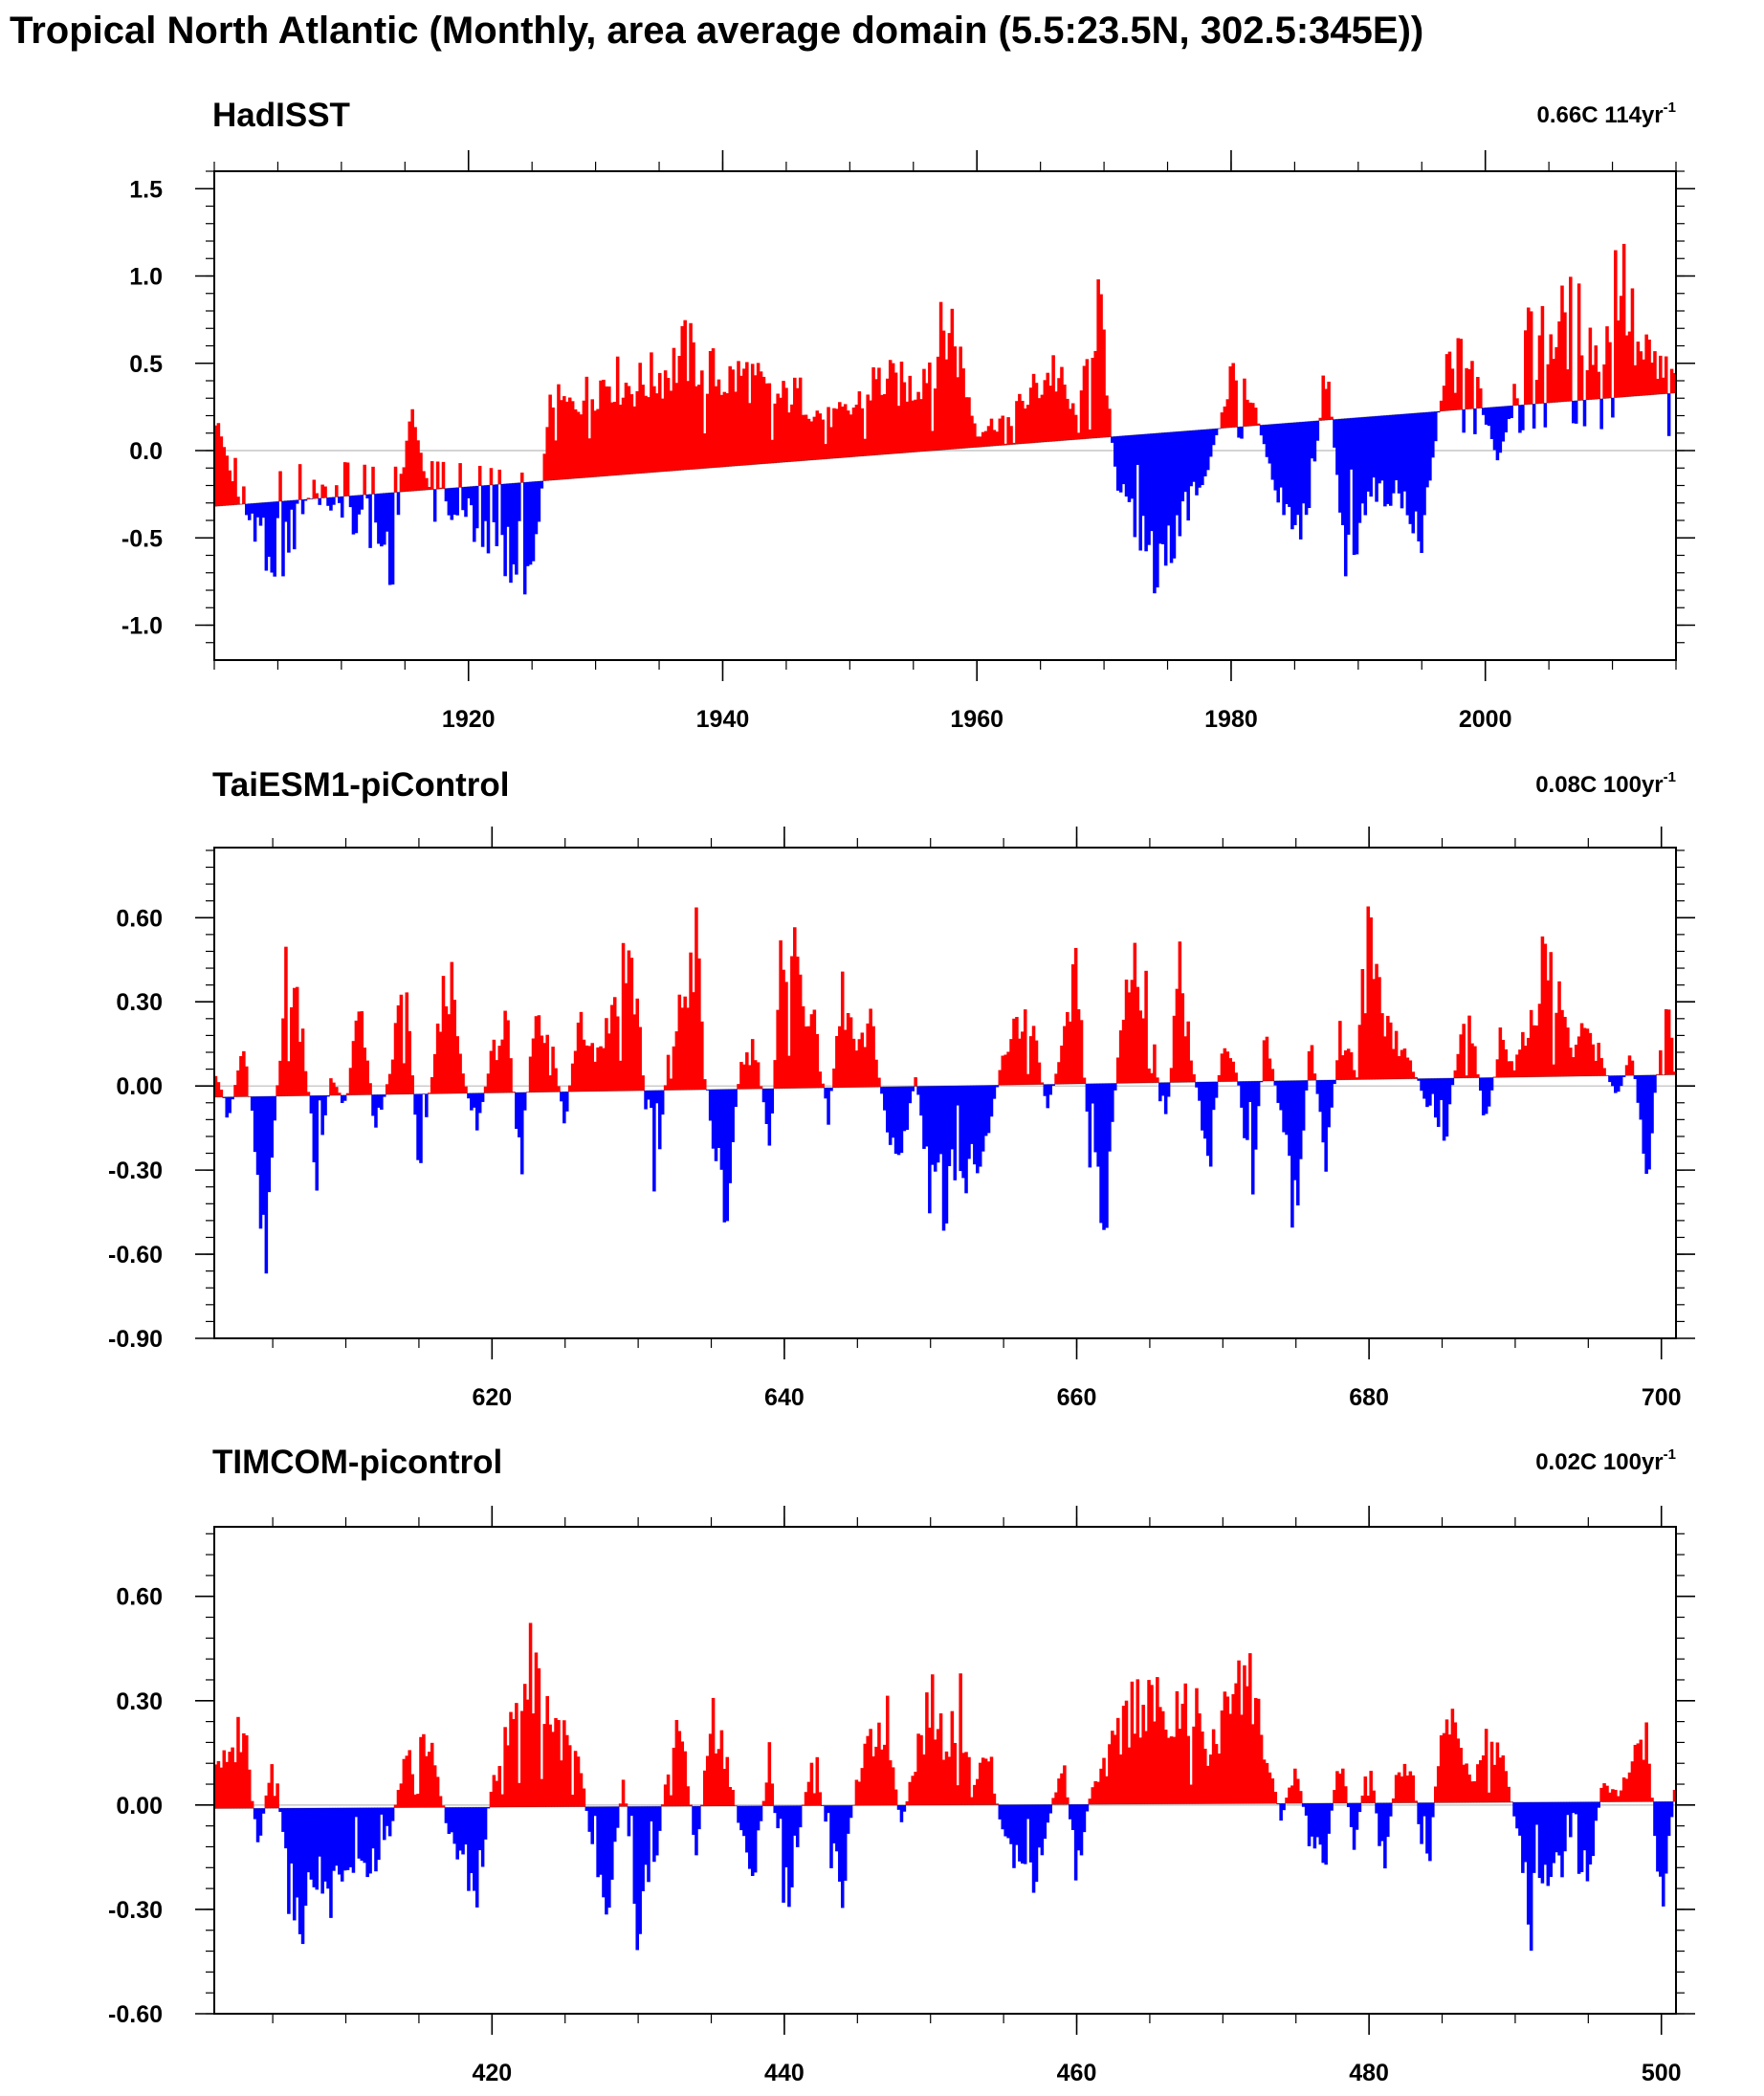 This screenshot has height=2096, width=1764. I want to click on x-tick-label: 1920, so click(469, 720).